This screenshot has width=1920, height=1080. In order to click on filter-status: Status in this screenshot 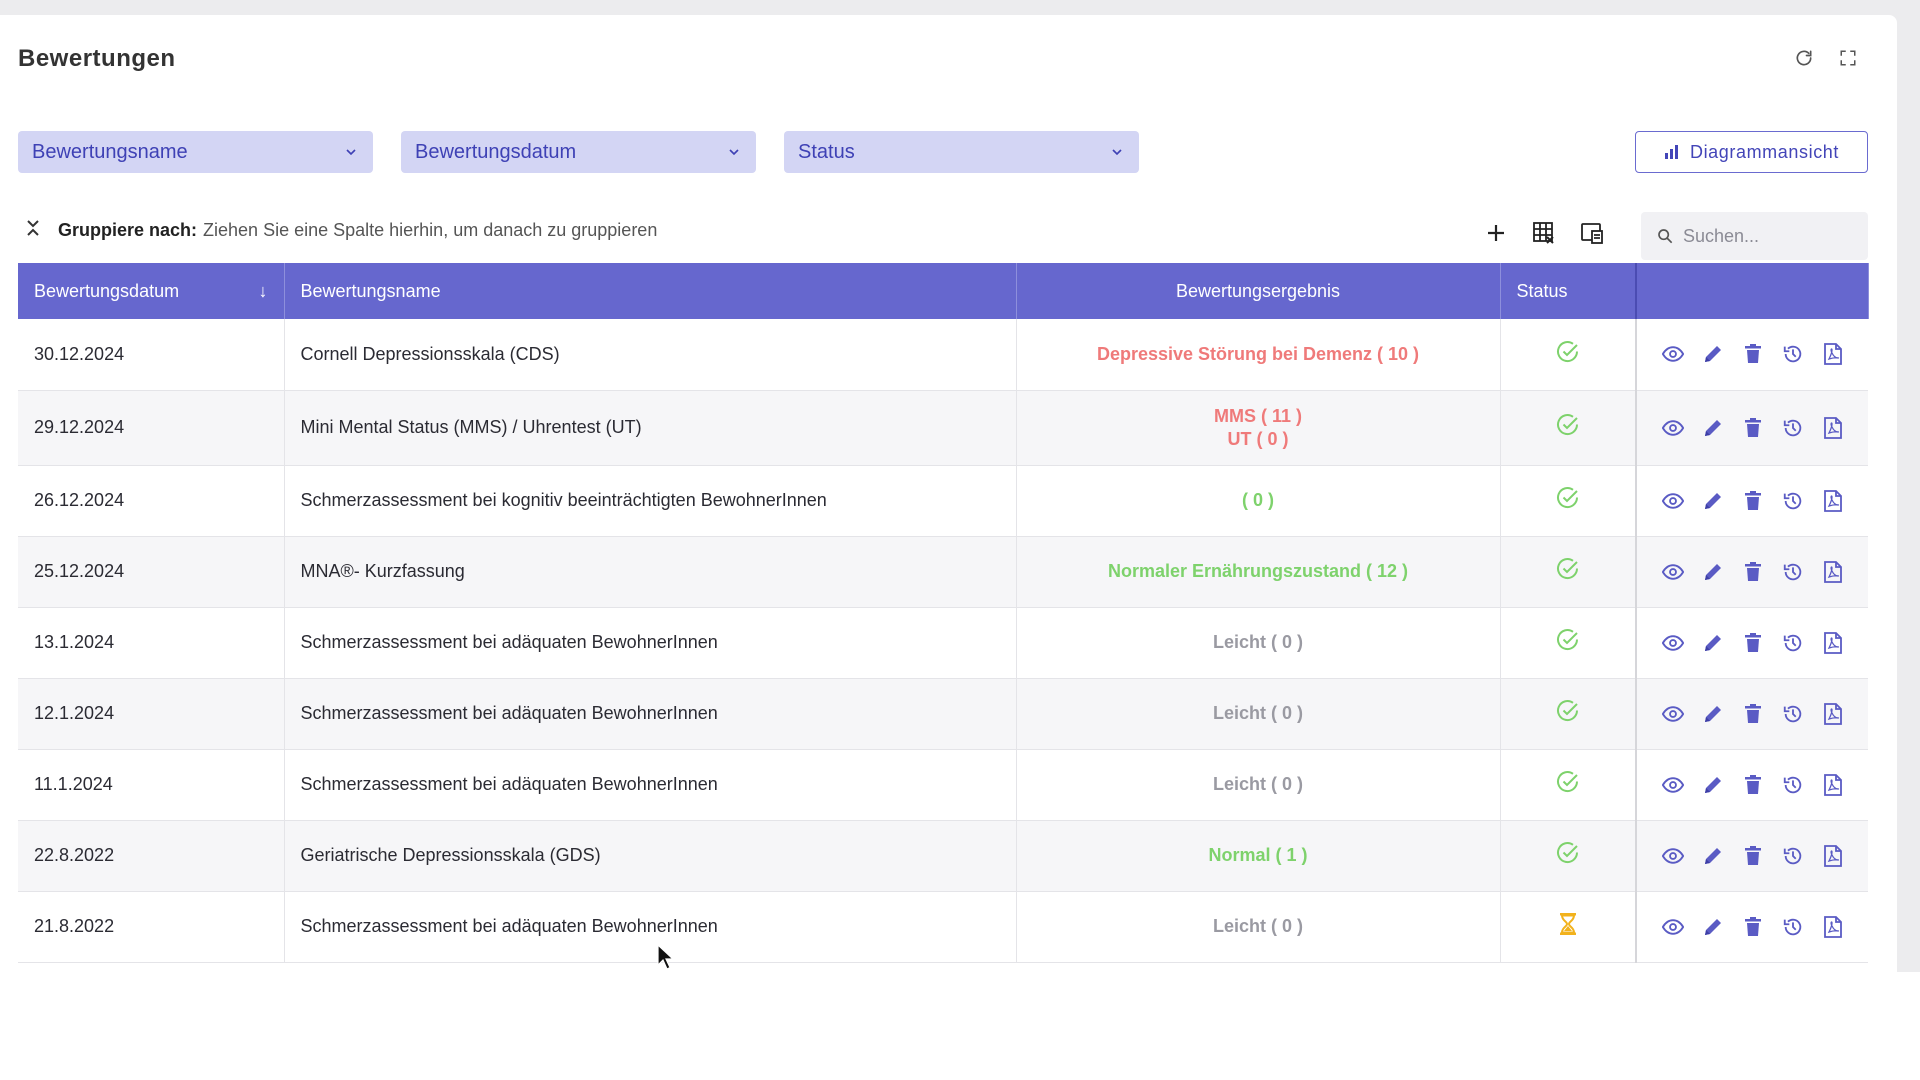, I will do `click(961, 152)`.